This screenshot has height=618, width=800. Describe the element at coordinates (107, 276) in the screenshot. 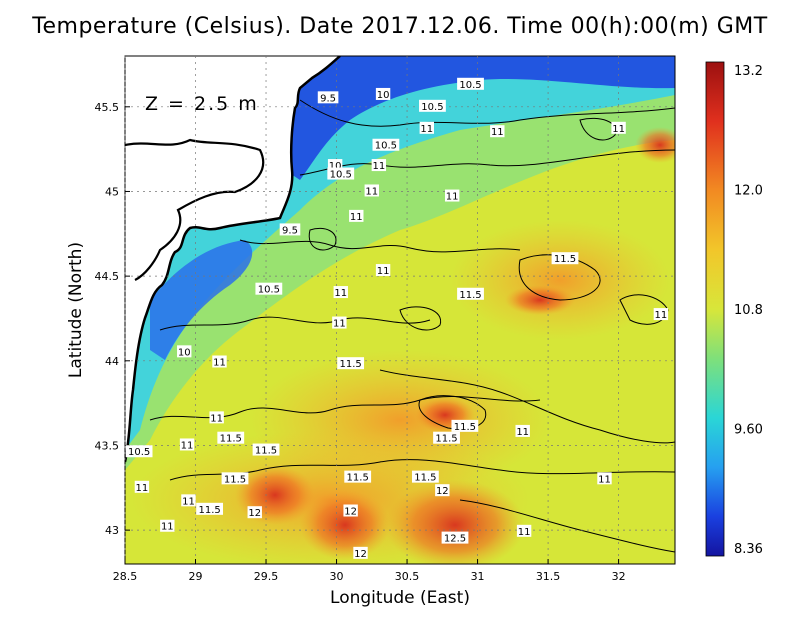

I see `y-tick-label: 44.5` at that location.